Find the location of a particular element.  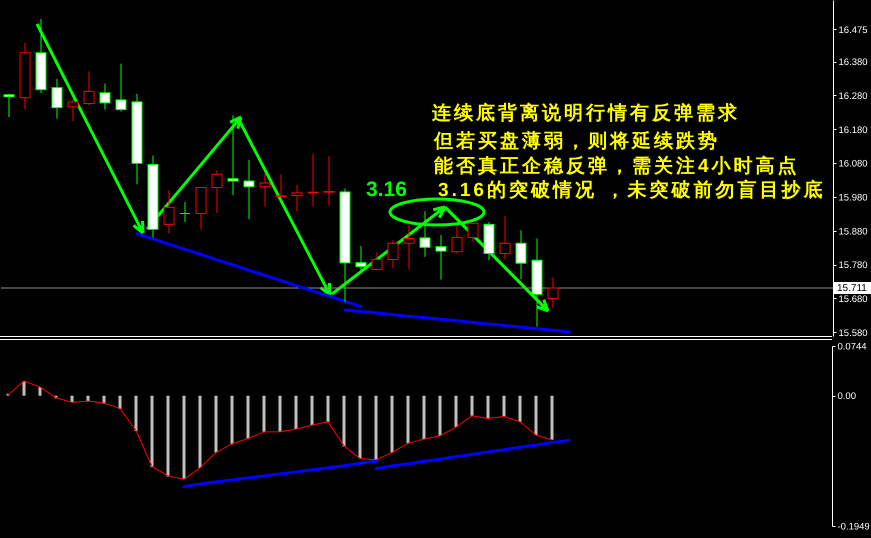

y-tick-label: 16.475 is located at coordinates (853, 30).